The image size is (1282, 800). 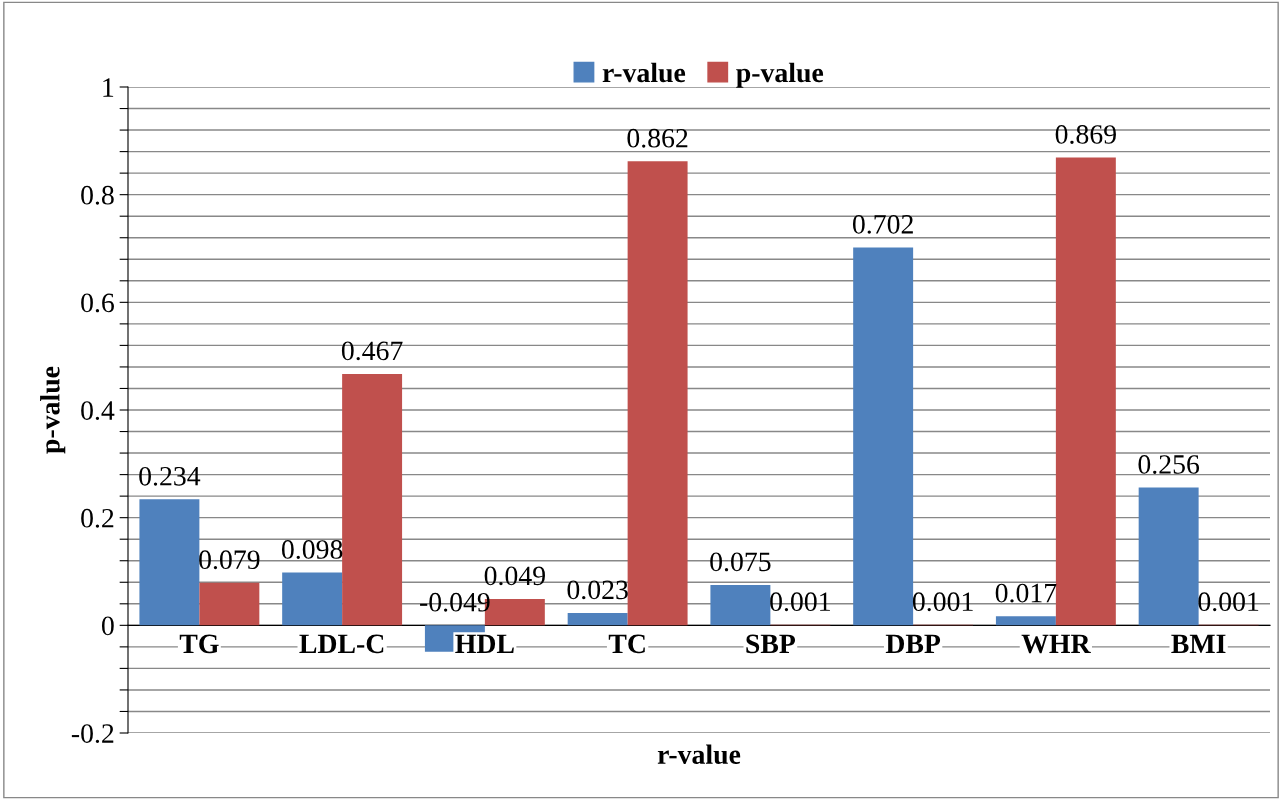 What do you see at coordinates (780, 75) in the screenshot?
I see `legend-label: p-value` at bounding box center [780, 75].